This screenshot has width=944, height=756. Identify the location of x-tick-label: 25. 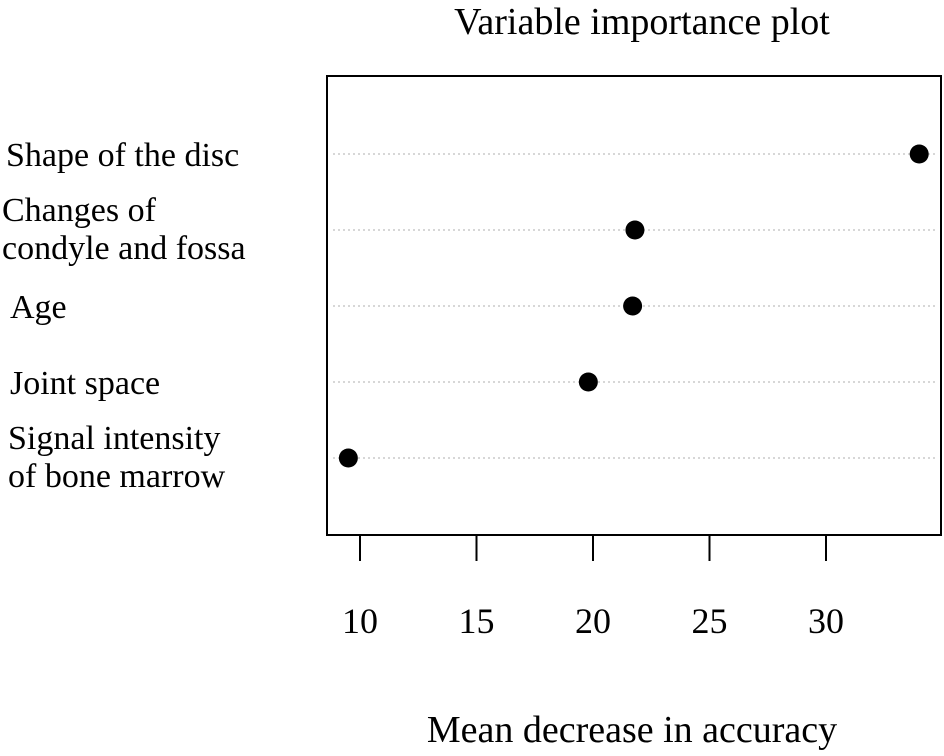
(710, 621).